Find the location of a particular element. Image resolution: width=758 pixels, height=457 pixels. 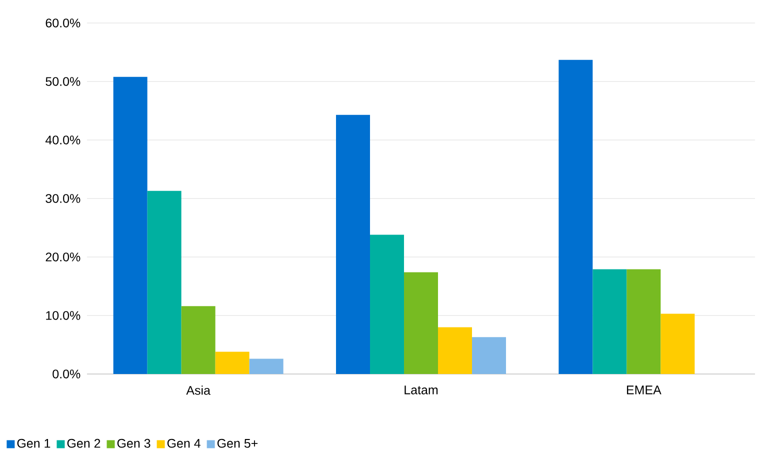

legend-label: Gen 5+ is located at coordinates (237, 443).